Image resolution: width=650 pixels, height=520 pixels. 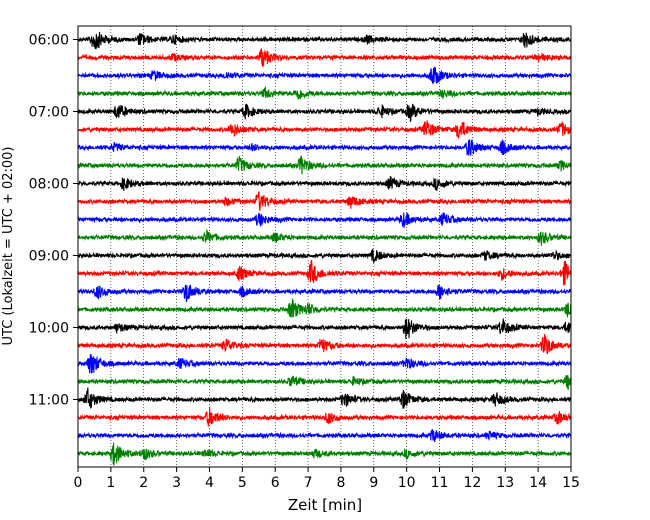 What do you see at coordinates (308, 483) in the screenshot?
I see `x-tick-label: 7` at bounding box center [308, 483].